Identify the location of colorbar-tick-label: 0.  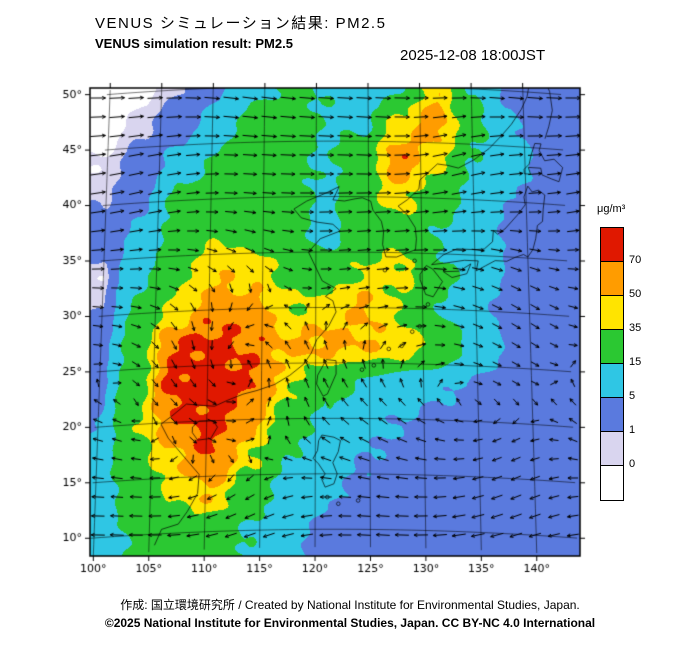
(632, 464).